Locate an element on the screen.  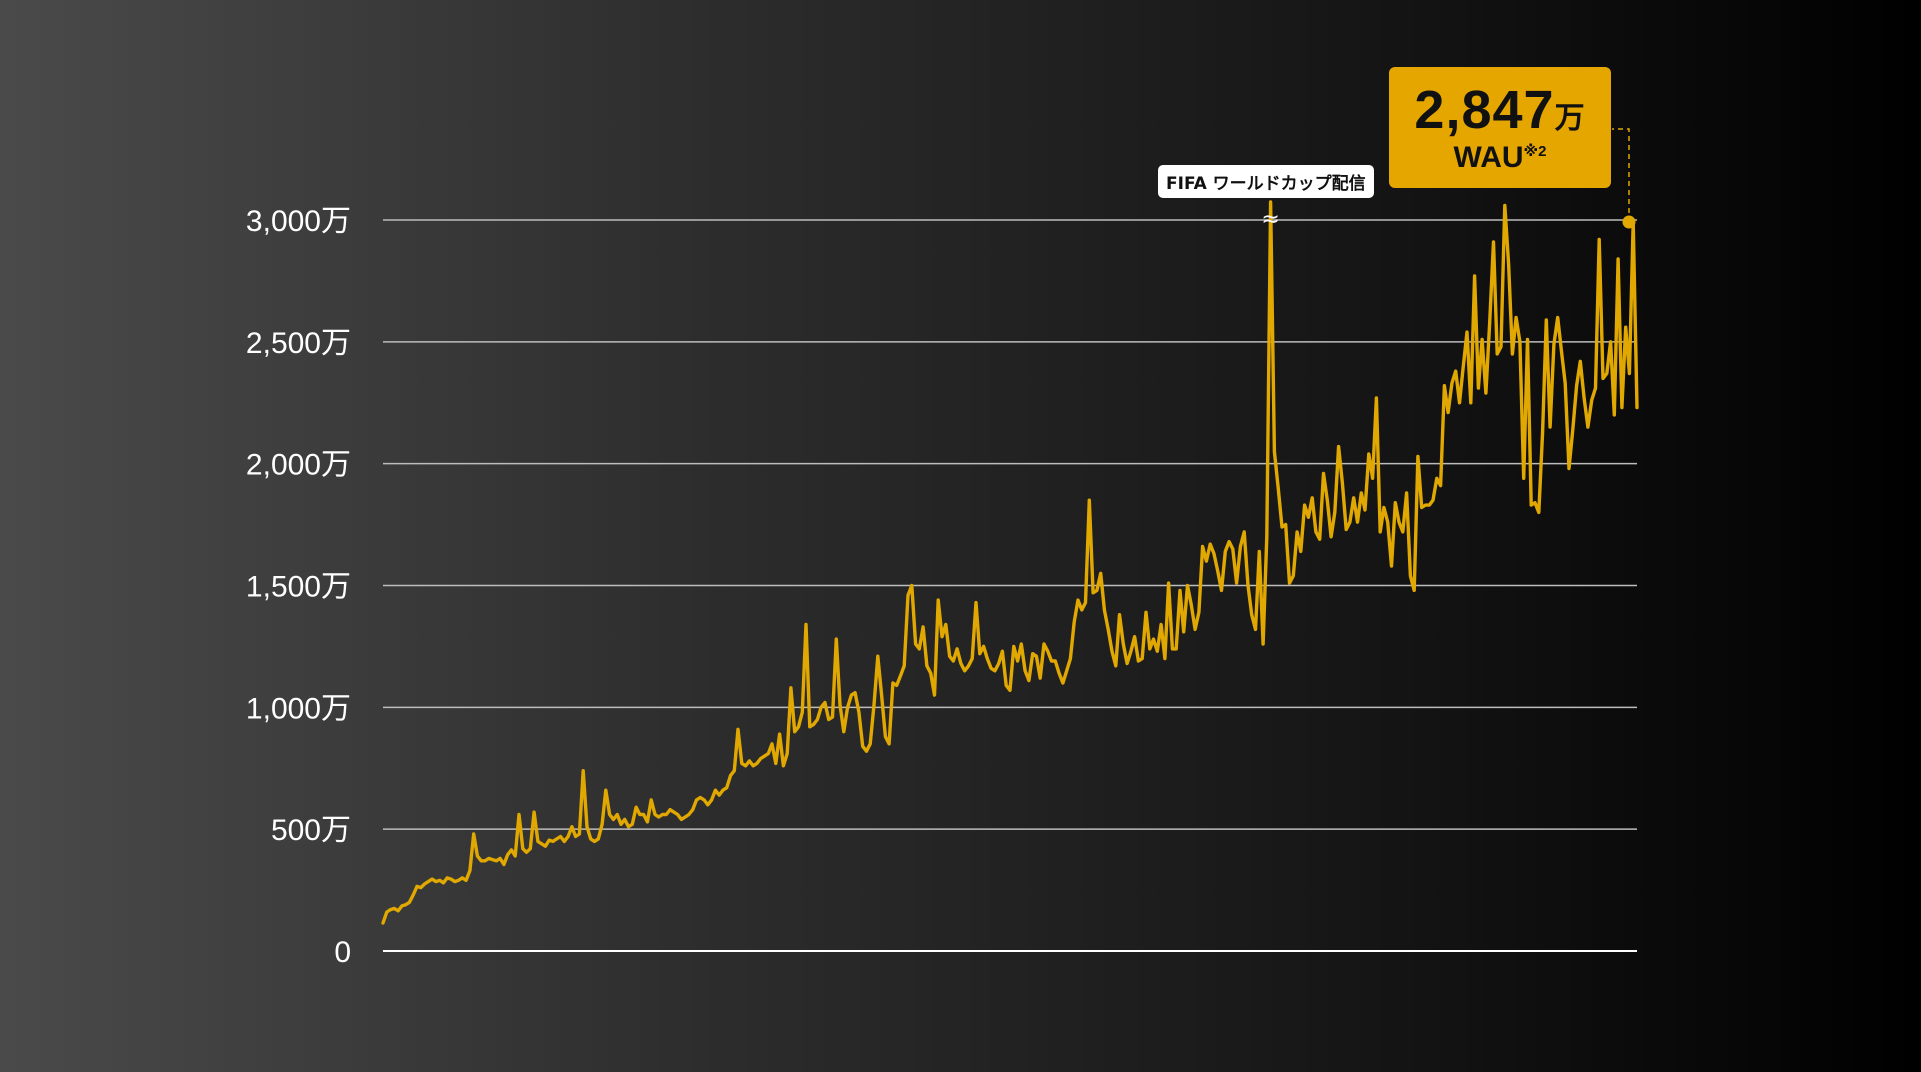
latest-value-callout: 2,847万 WAU※2 is located at coordinates (1500, 127).